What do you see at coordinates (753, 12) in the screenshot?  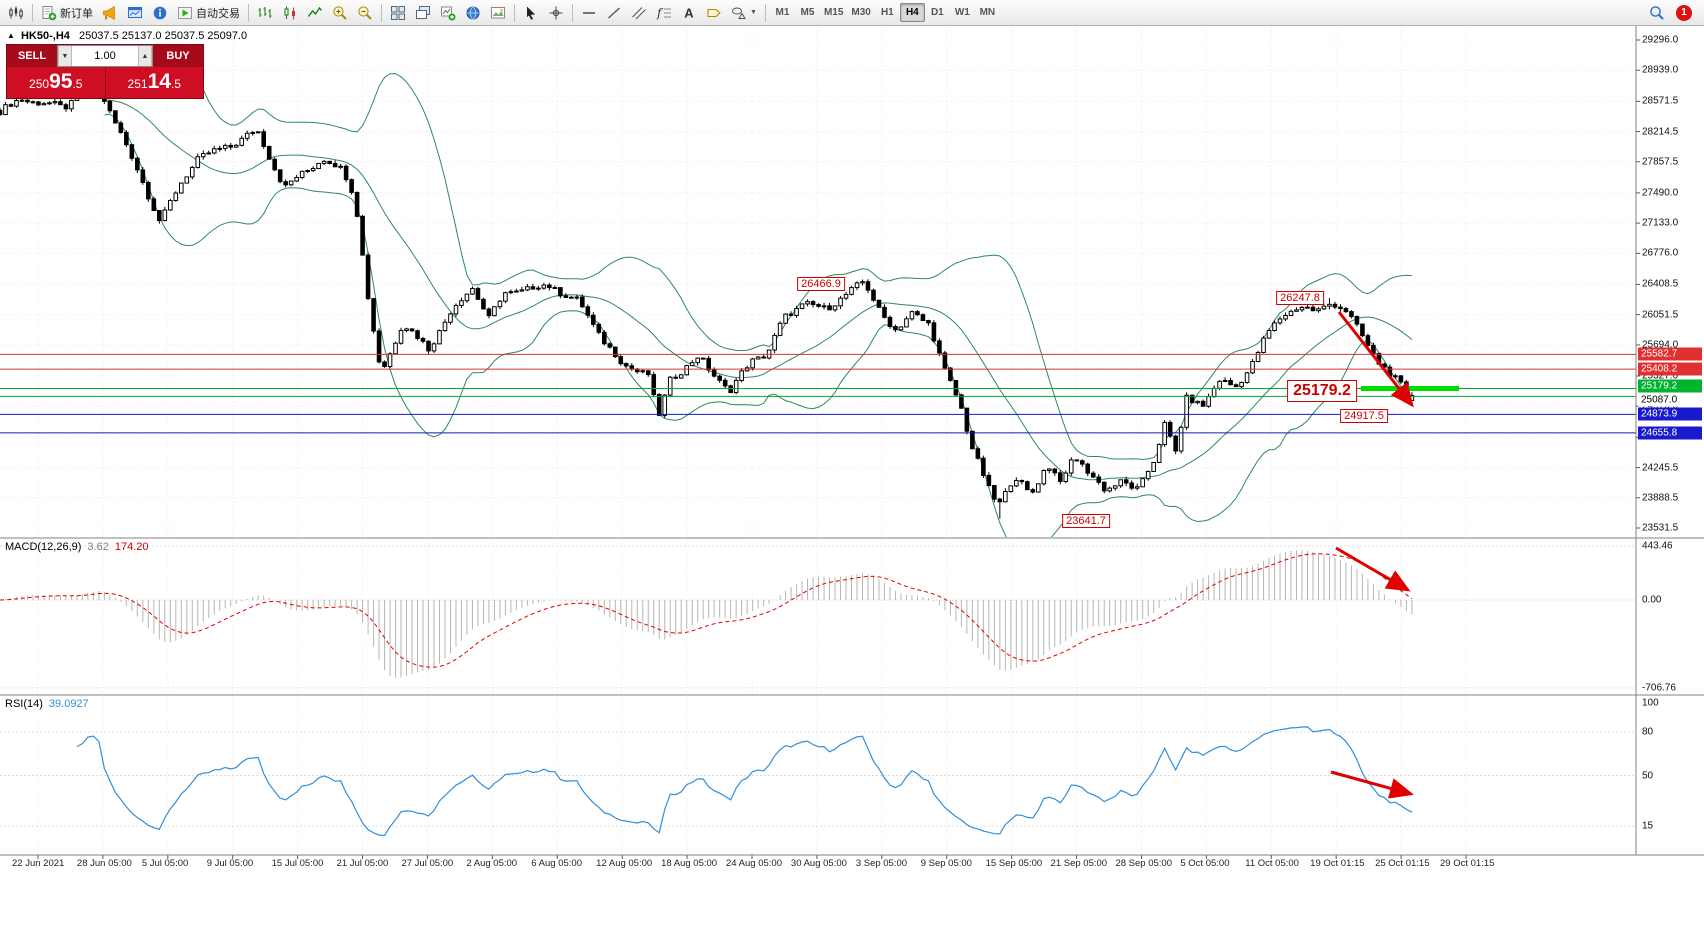 I see `chevron-down-icon: ▼` at bounding box center [753, 12].